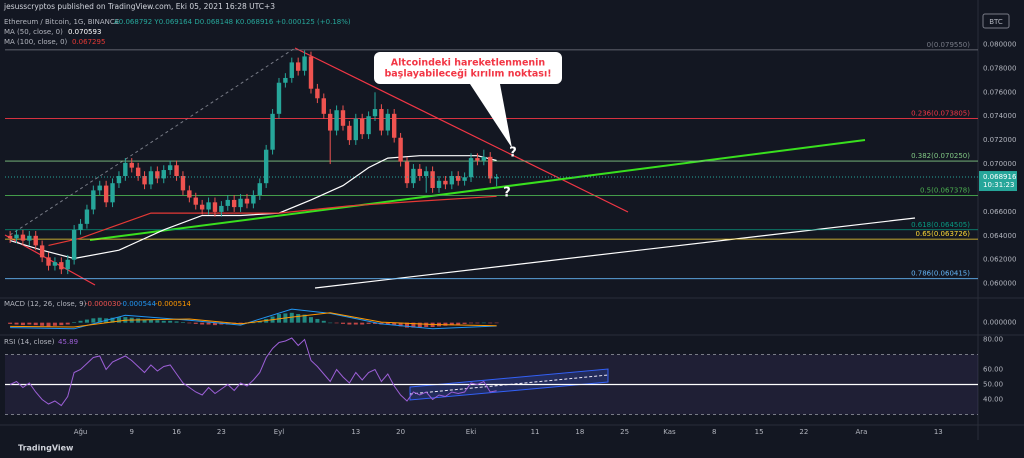 This screenshot has height=458, width=1024. I want to click on y-tick-label: 40.00, so click(993, 400).